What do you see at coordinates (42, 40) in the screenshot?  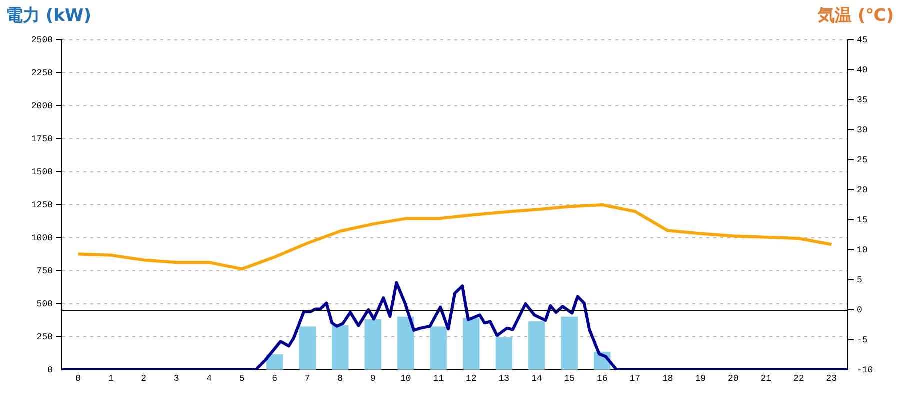 I see `y-tick-label: 2500` at bounding box center [42, 40].